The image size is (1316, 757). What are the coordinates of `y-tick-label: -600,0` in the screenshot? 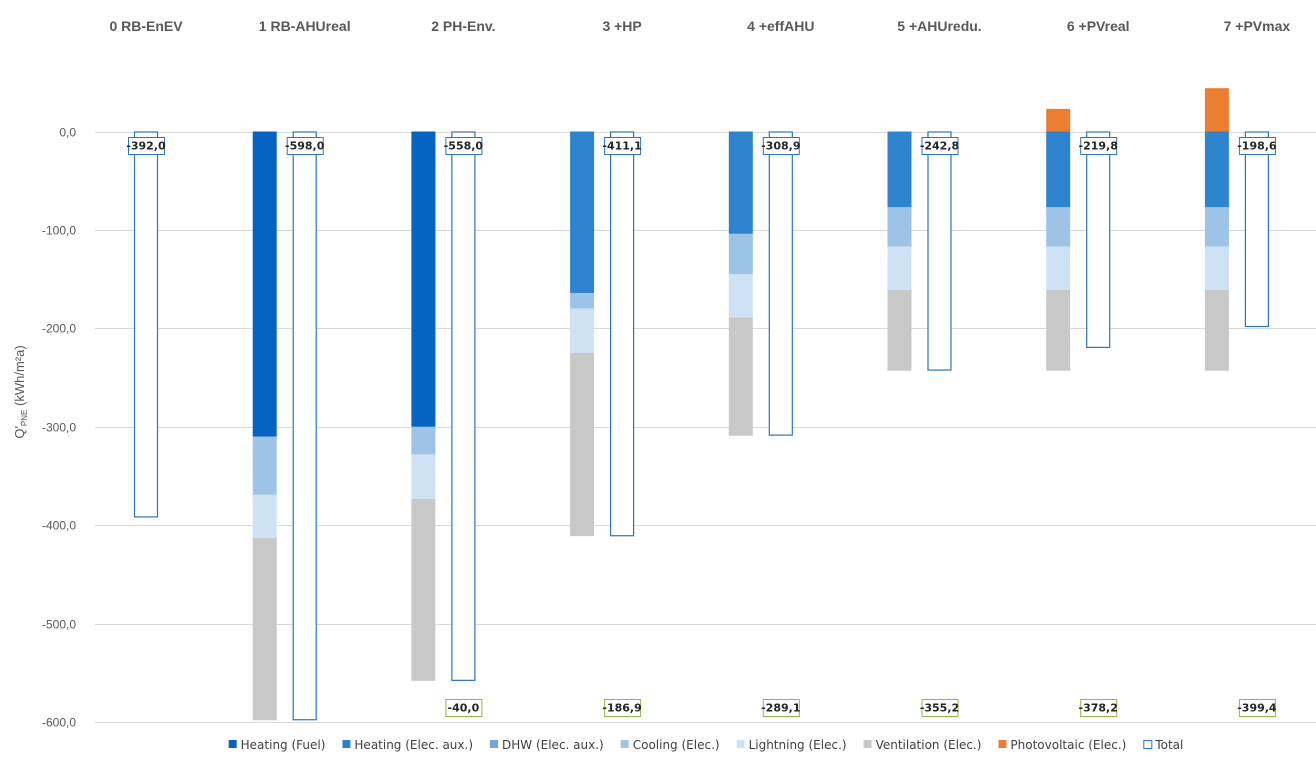 It's located at (59, 723).